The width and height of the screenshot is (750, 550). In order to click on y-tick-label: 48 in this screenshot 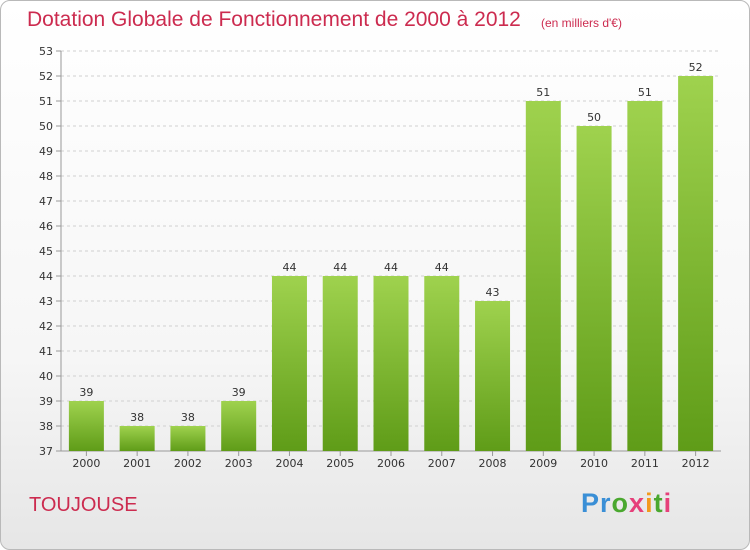, I will do `click(46, 176)`.